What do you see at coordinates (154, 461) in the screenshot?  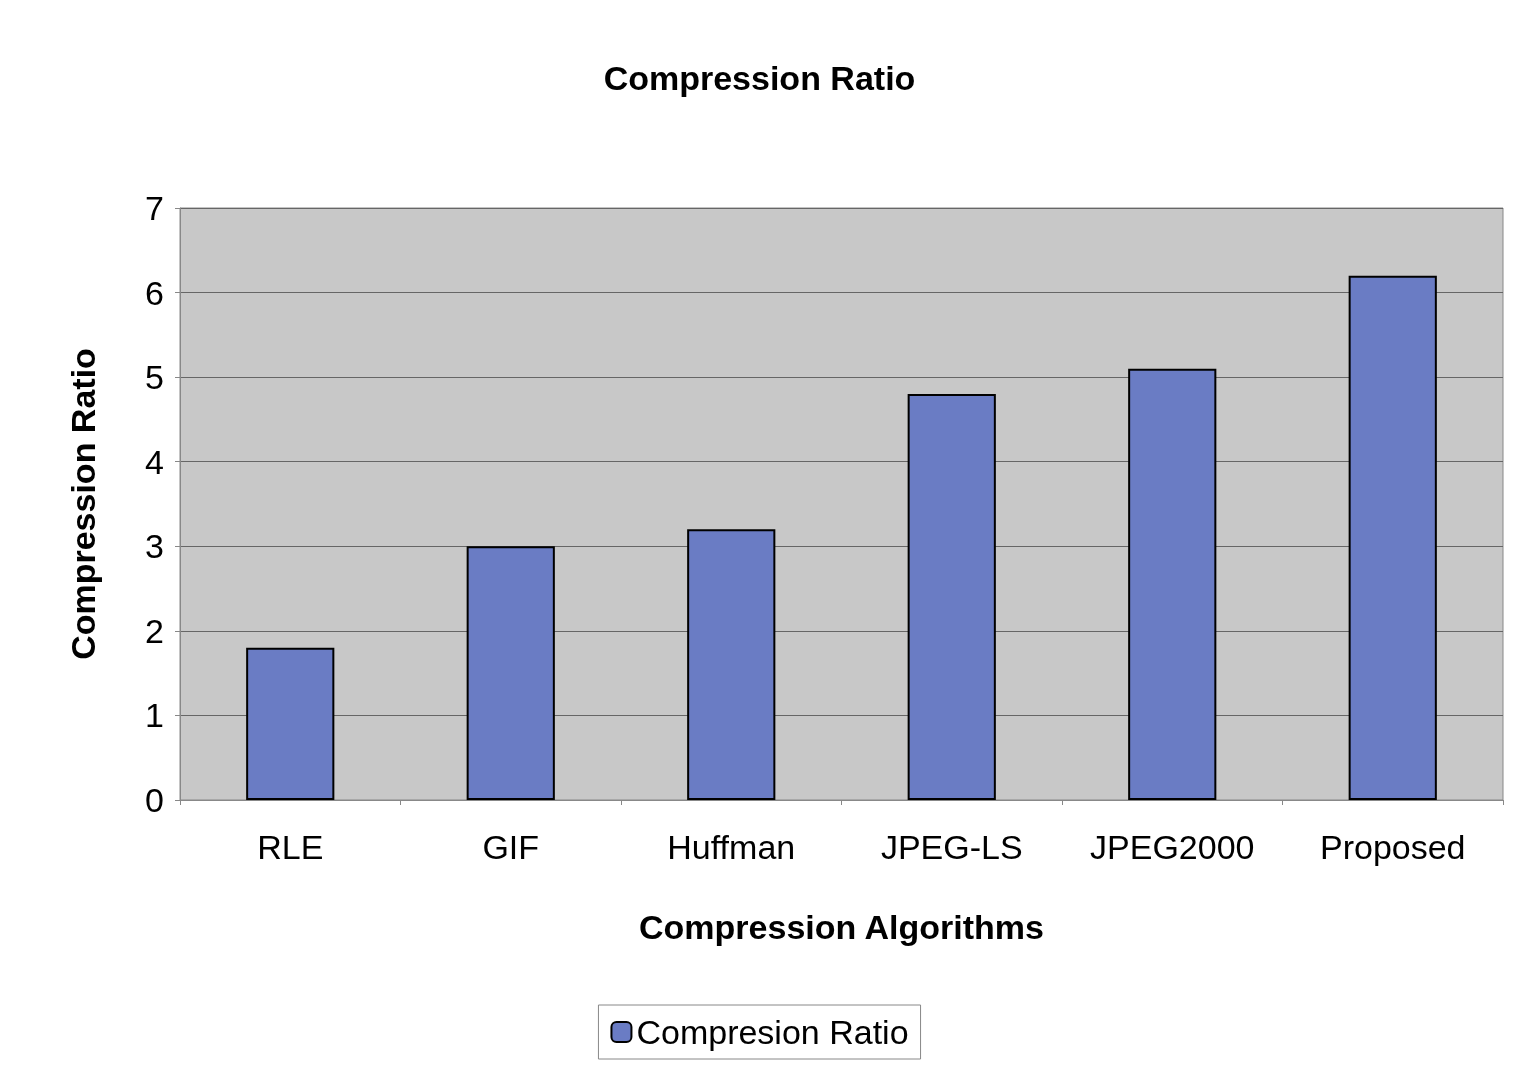 I see `y-tick-label: 4` at bounding box center [154, 461].